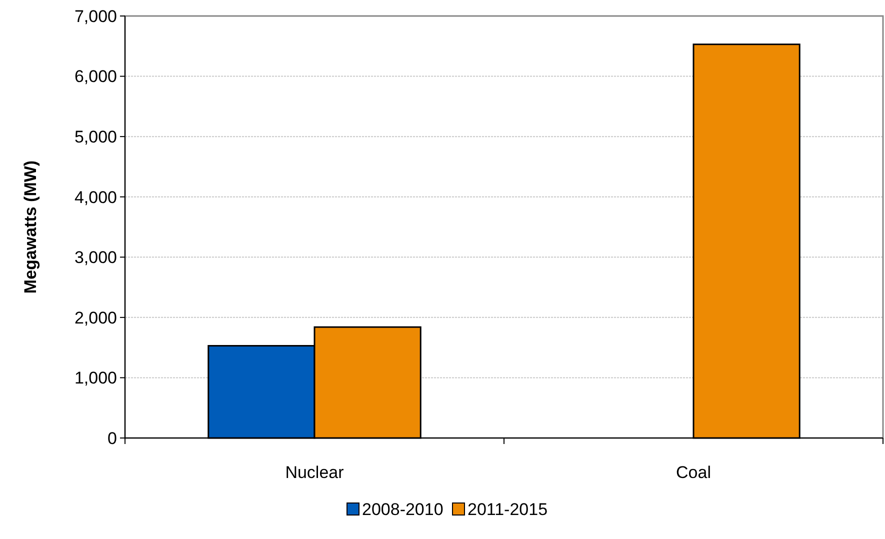  What do you see at coordinates (95, 378) in the screenshot?
I see `y-tick-label: 1,000` at bounding box center [95, 378].